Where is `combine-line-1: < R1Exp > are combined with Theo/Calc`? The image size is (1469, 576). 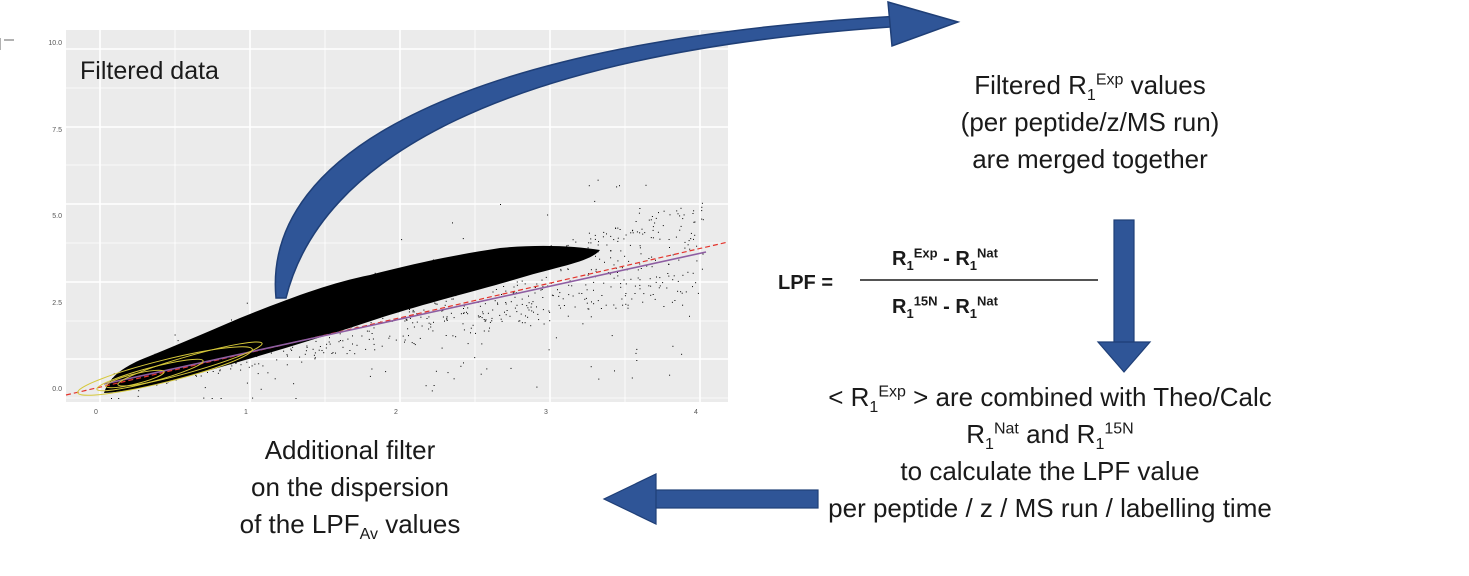 combine-line-1: < R1Exp > are combined with Theo/Calc is located at coordinates (1050, 399).